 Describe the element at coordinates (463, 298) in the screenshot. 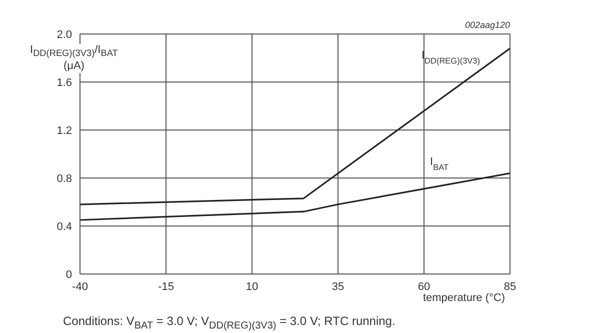

I see `x-axis-title: temperature (°C)` at that location.